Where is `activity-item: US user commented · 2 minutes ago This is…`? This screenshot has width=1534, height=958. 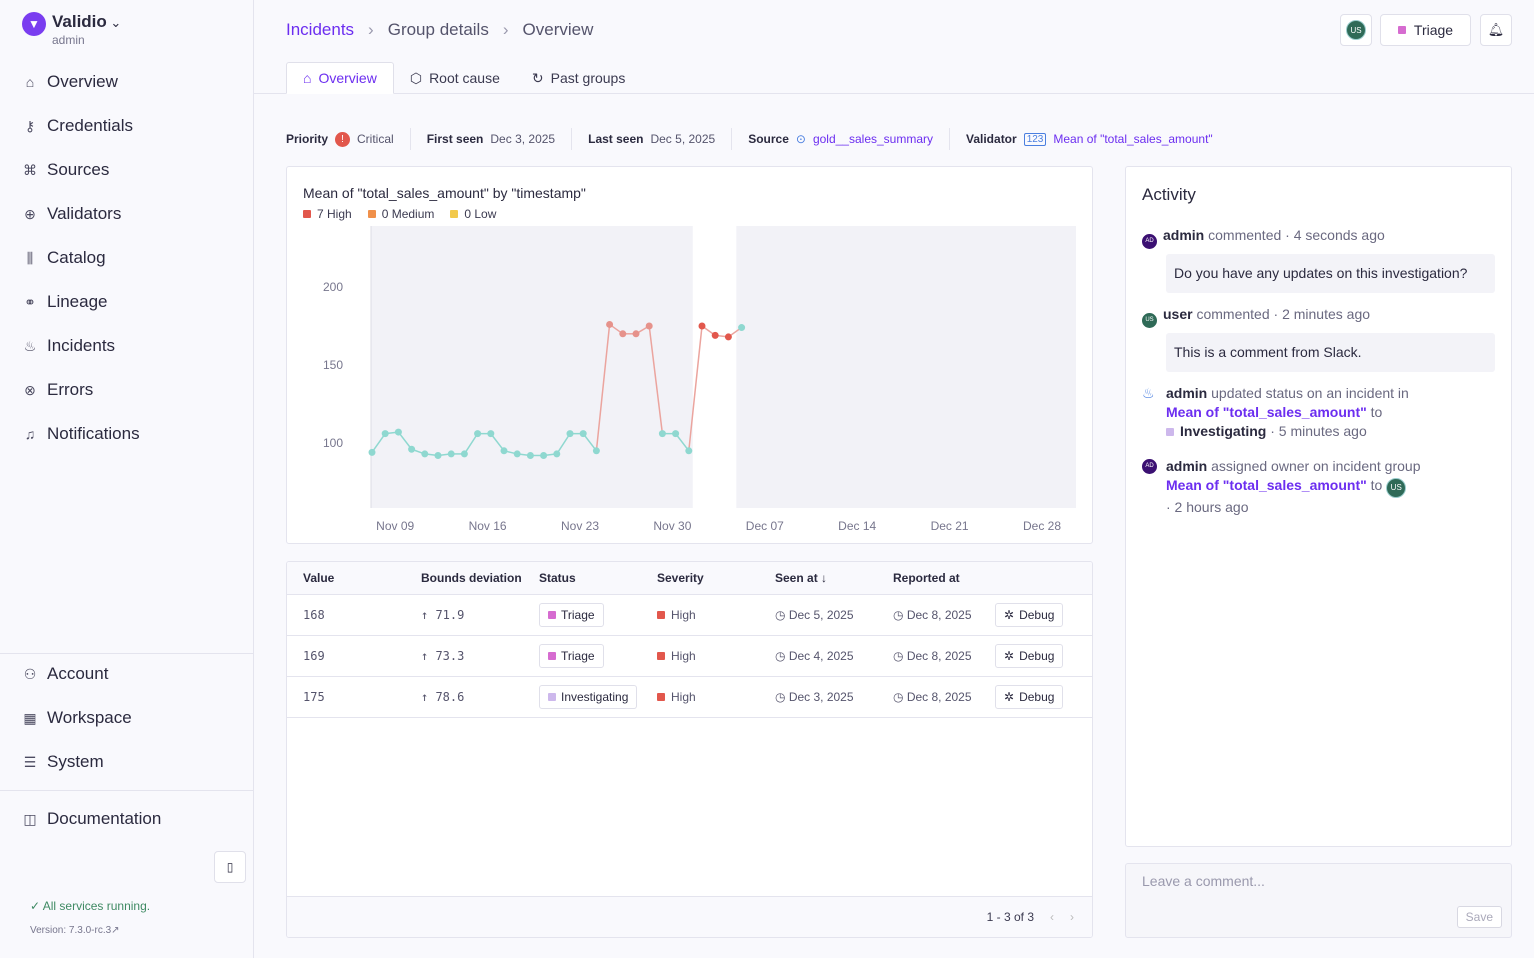 activity-item: US user commented · 2 minutes ago This is… is located at coordinates (1318, 338).